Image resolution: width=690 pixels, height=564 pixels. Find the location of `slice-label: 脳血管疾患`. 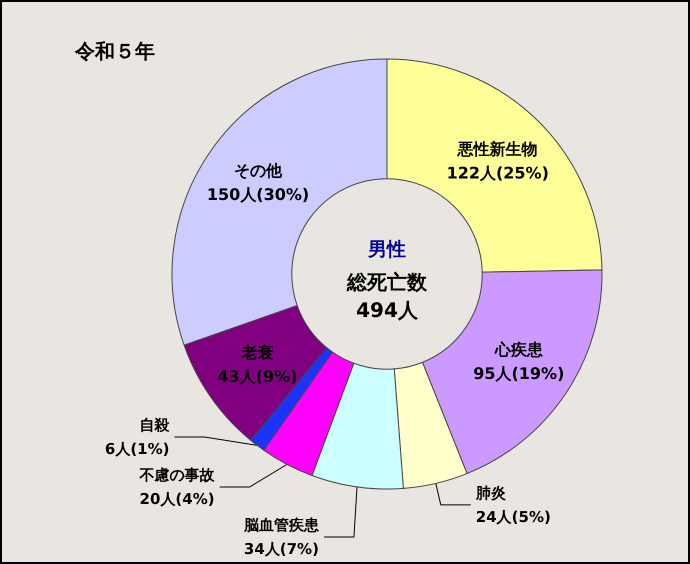

slice-label: 脳血管疾患 is located at coordinates (281, 525).